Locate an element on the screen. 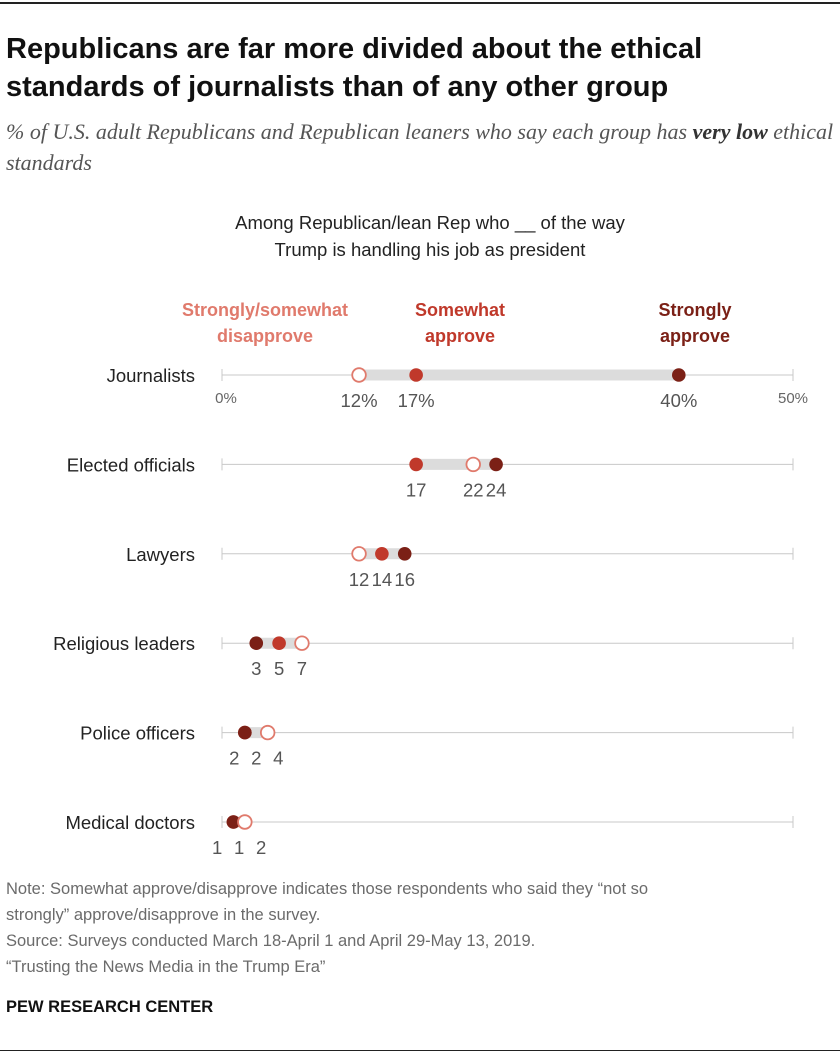  row-label-elected-officials: Elected officials is located at coordinates (131, 464).